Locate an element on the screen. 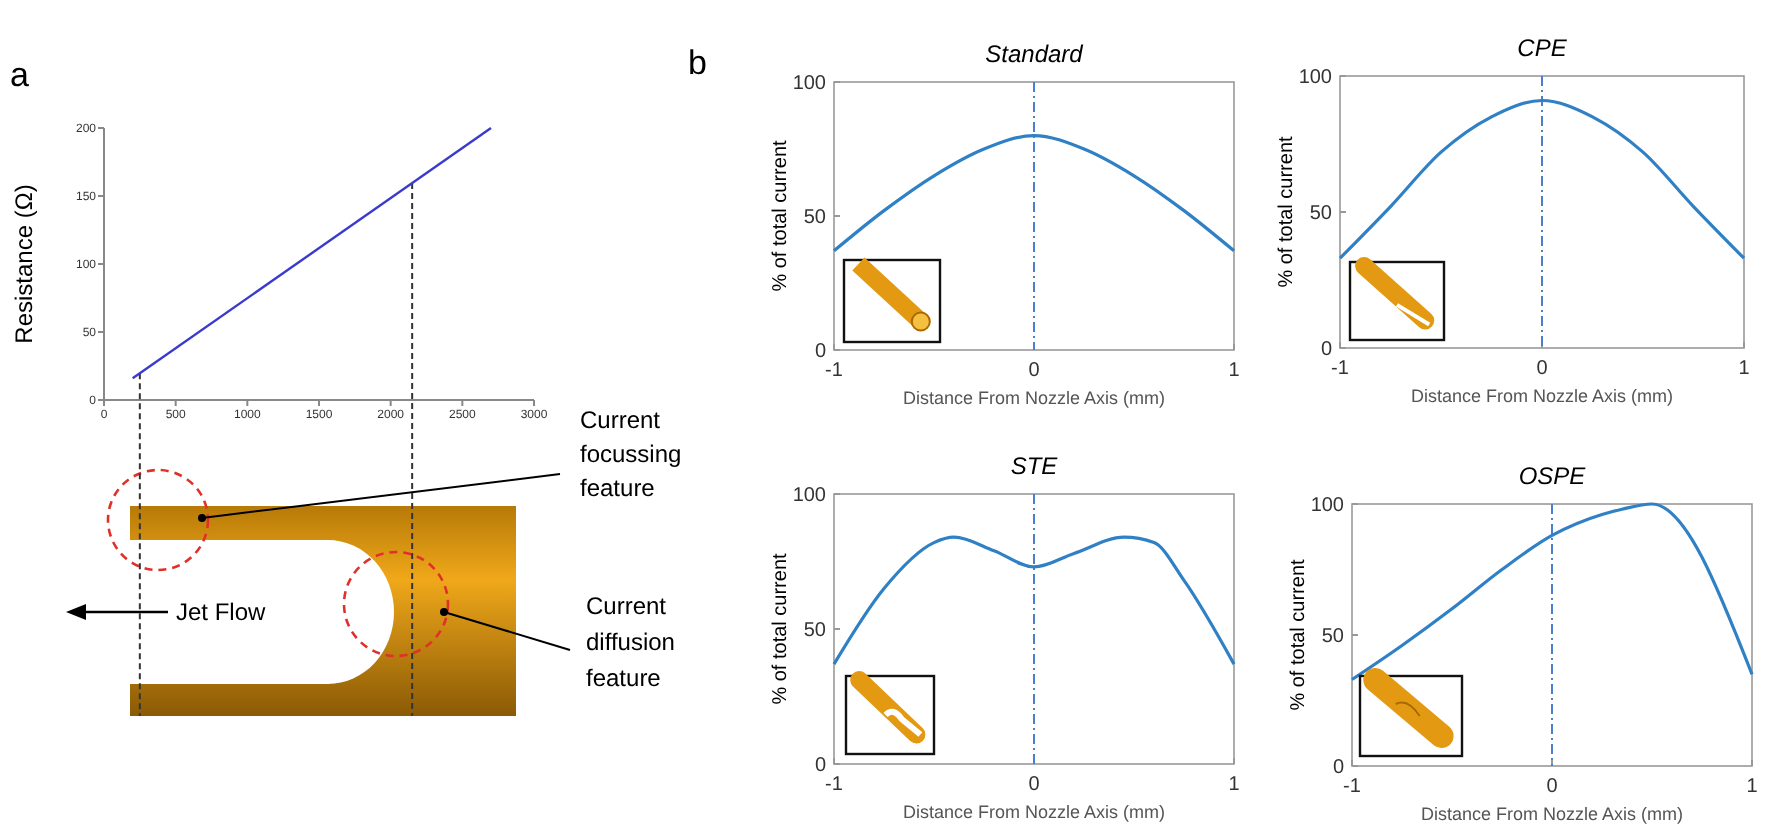 The height and width of the screenshot is (840, 1778). text: Current diffusion feature is located at coordinates (630, 642).